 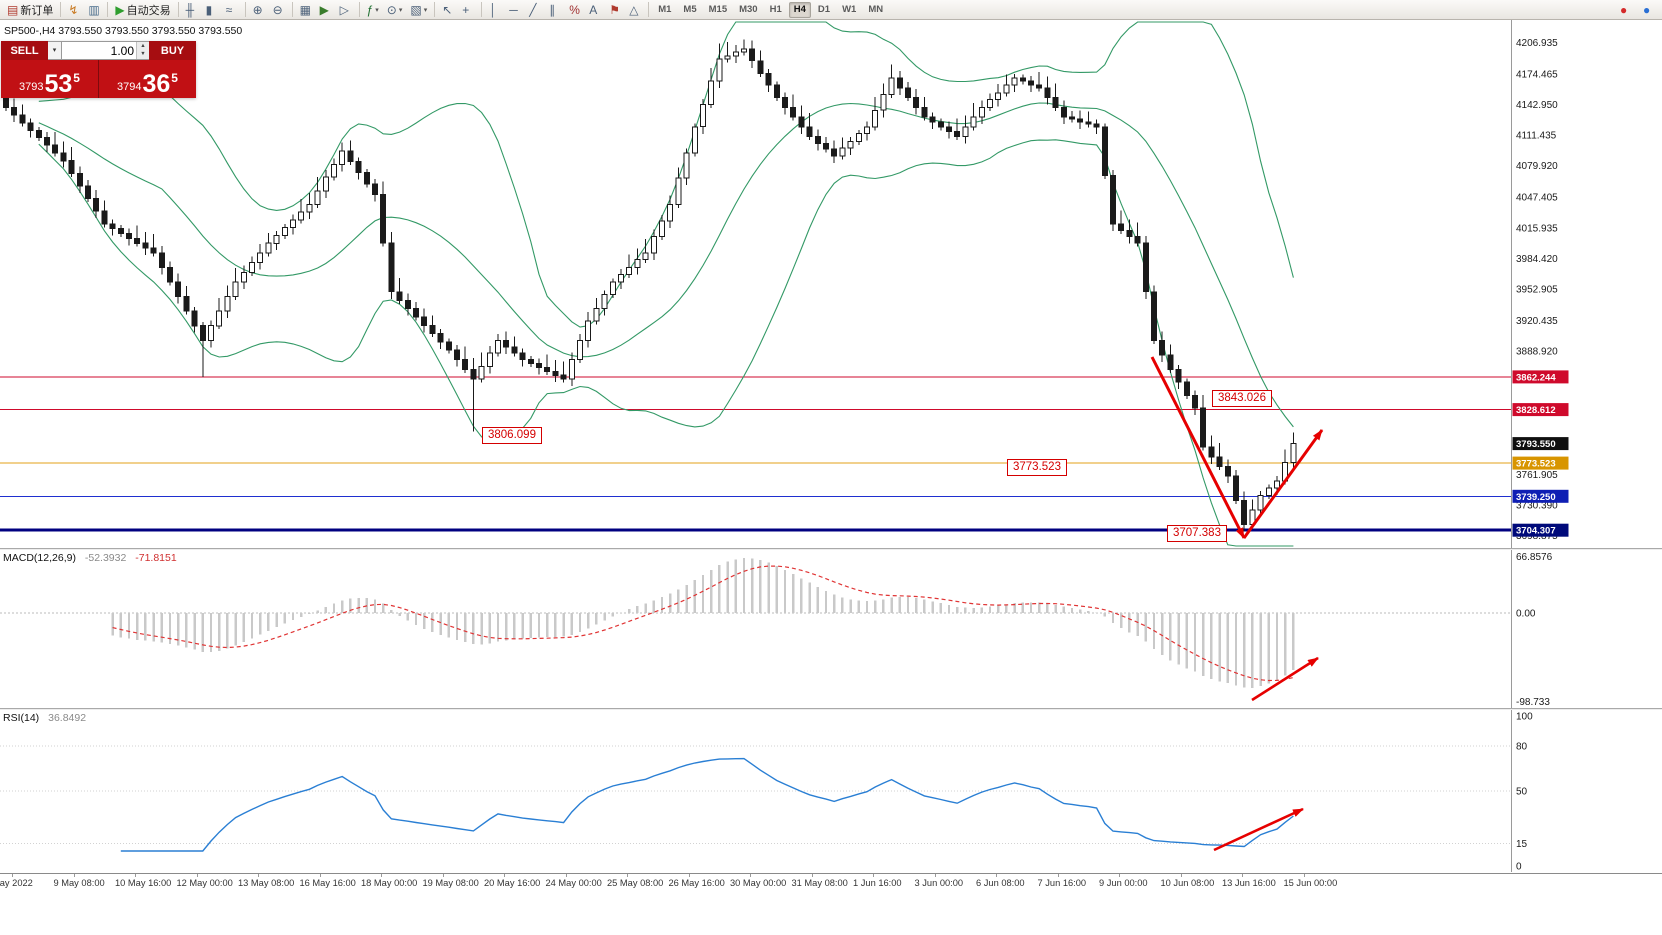 I want to click on sell-price-small: 3793, so click(x=31, y=87).